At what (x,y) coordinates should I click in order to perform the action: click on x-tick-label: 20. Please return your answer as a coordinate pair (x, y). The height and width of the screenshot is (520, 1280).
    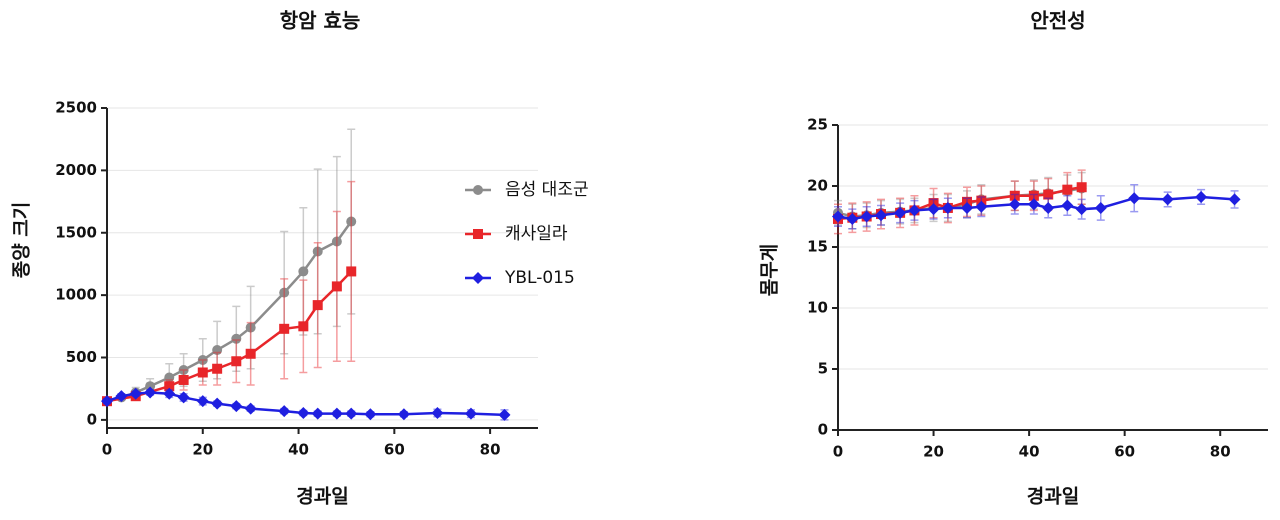
    Looking at the image, I should click on (202, 450).